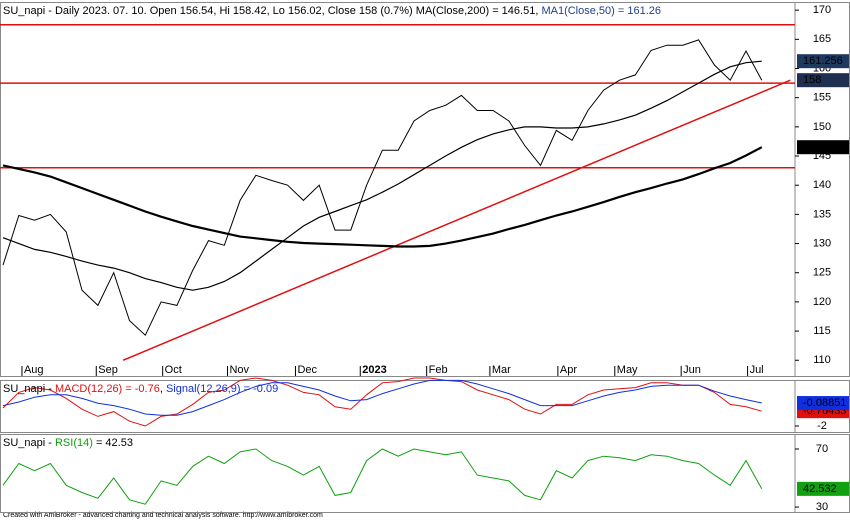  What do you see at coordinates (822, 98) in the screenshot?
I see `y-tick-label: 155` at bounding box center [822, 98].